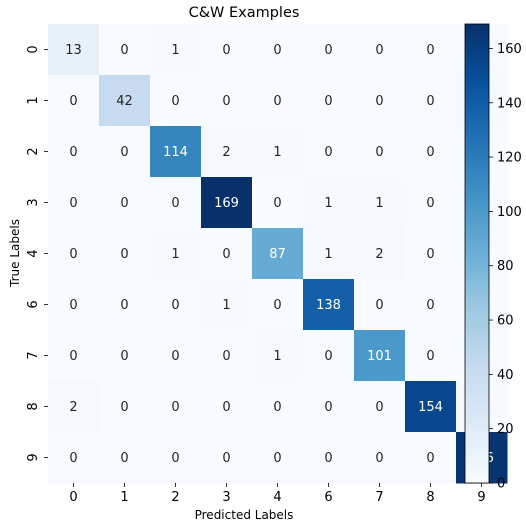 The width and height of the screenshot is (526, 527). Describe the element at coordinates (509, 49) in the screenshot. I see `colorbar-tick-label: 160` at that location.